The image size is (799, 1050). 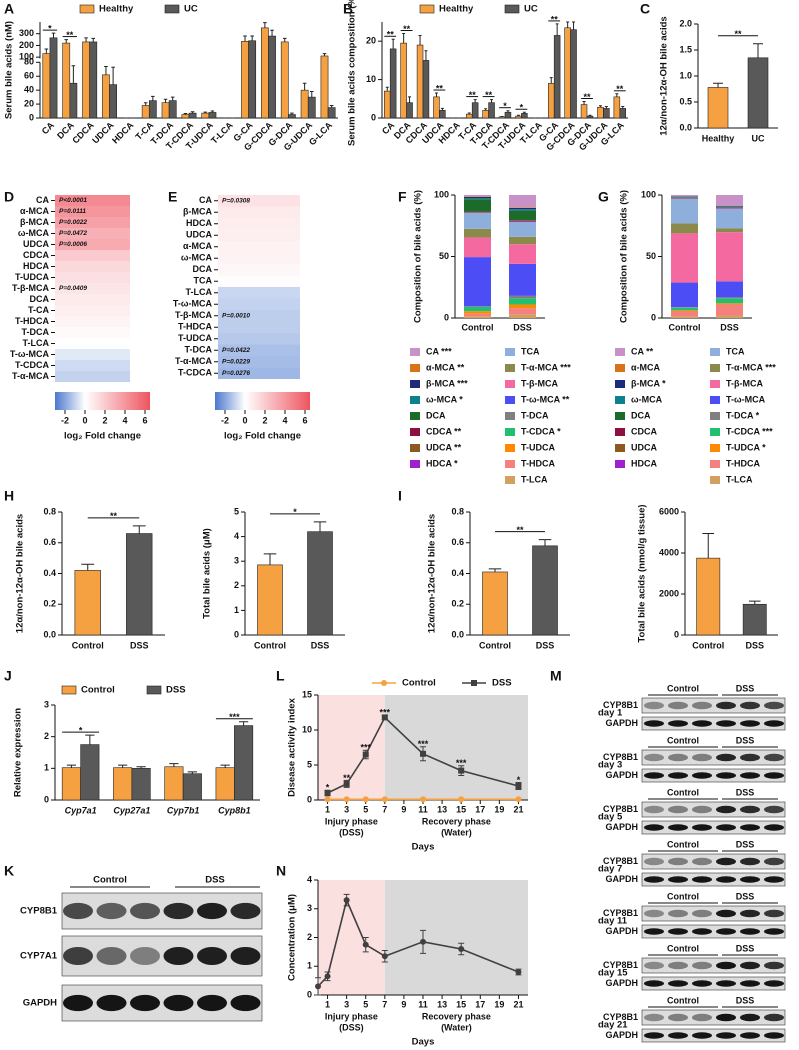 I want to click on y-tick-label: 1, so click(x=309, y=966).